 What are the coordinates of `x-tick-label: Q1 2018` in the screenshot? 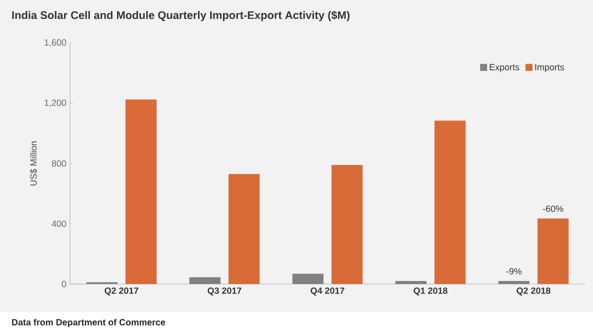 It's located at (431, 292).